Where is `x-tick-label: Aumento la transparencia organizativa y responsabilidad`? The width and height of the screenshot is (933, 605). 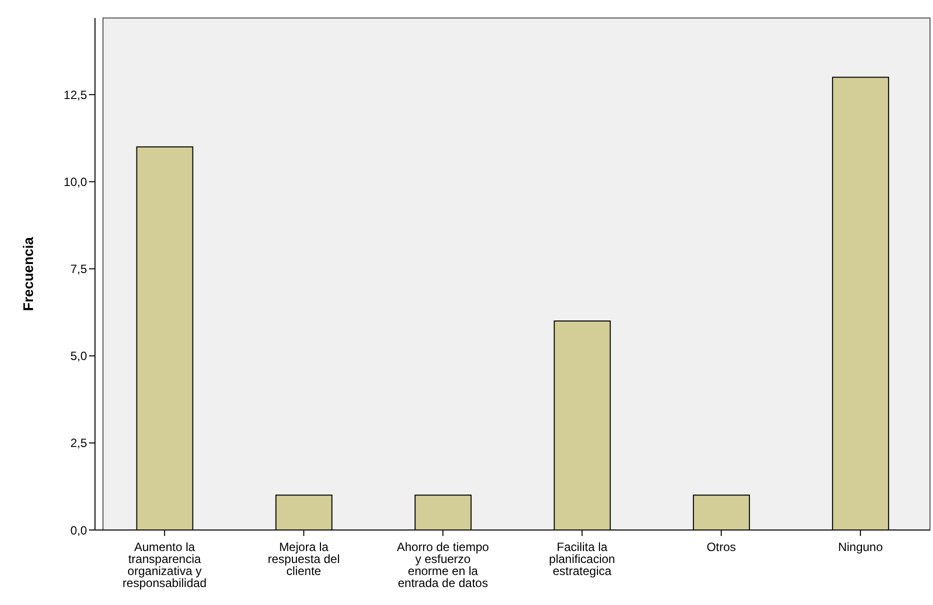 x-tick-label: Aumento la transparencia organizativa y responsabilidad is located at coordinates (164, 565).